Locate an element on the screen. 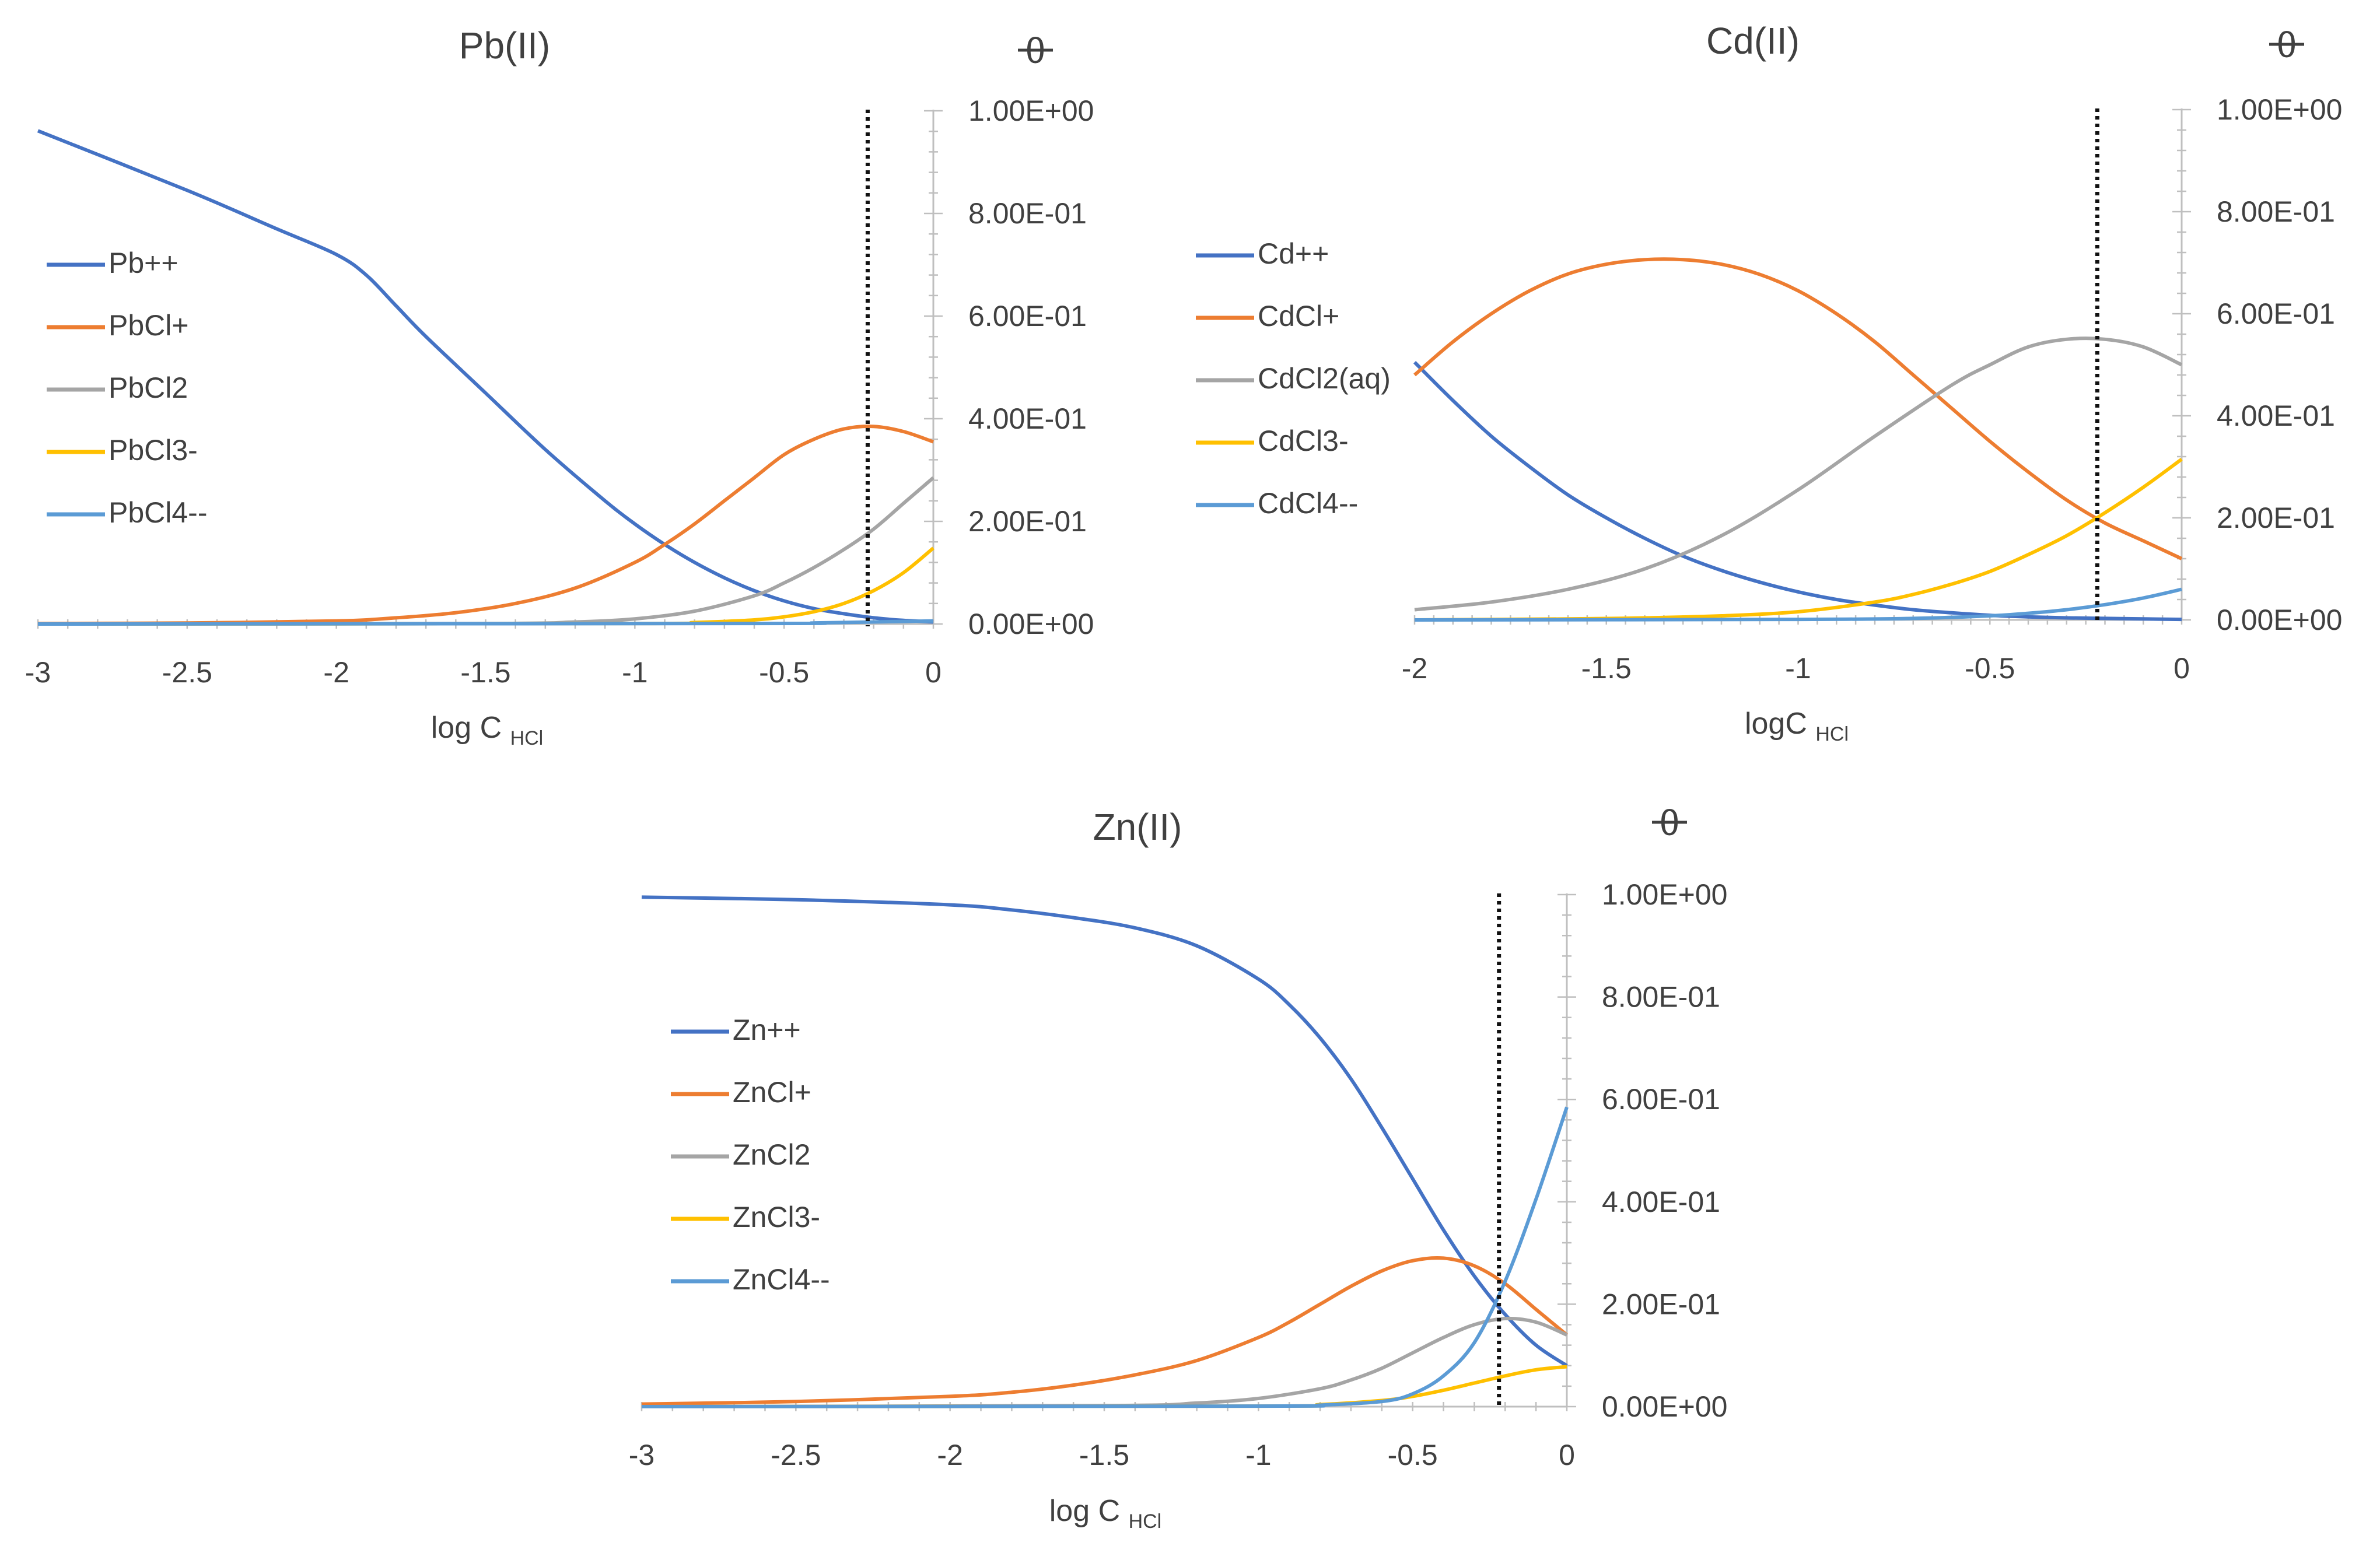 Image resolution: width=2380 pixels, height=1553 pixels. series-line-PbCl4-- is located at coordinates (485, 623).